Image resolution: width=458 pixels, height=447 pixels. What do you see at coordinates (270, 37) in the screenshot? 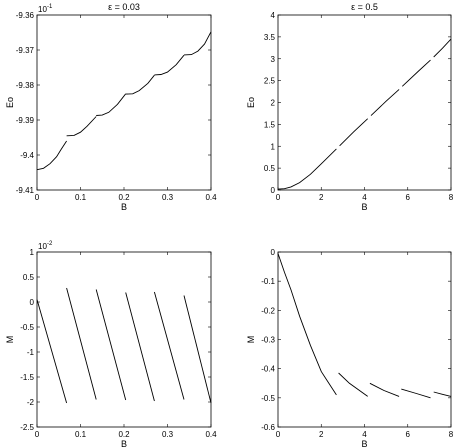
I see `y-tick-label: 3.5` at bounding box center [270, 37].